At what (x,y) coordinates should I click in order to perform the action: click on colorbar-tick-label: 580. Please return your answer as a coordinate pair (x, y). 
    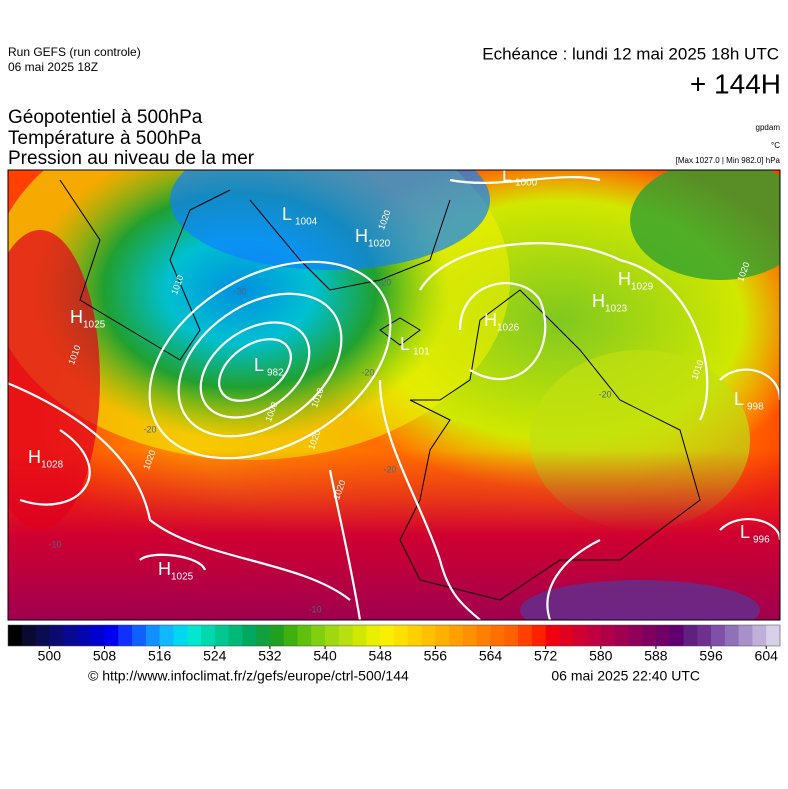
    Looking at the image, I should click on (601, 656).